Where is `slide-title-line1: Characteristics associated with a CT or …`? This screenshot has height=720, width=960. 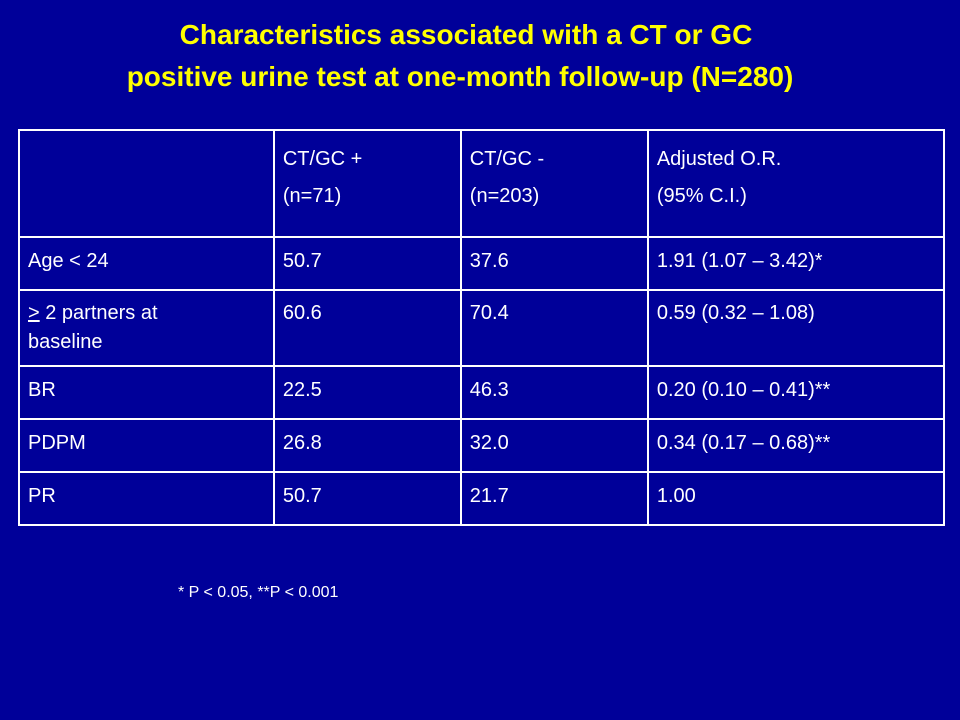 slide-title-line1: Characteristics associated with a CT or … is located at coordinates (466, 34).